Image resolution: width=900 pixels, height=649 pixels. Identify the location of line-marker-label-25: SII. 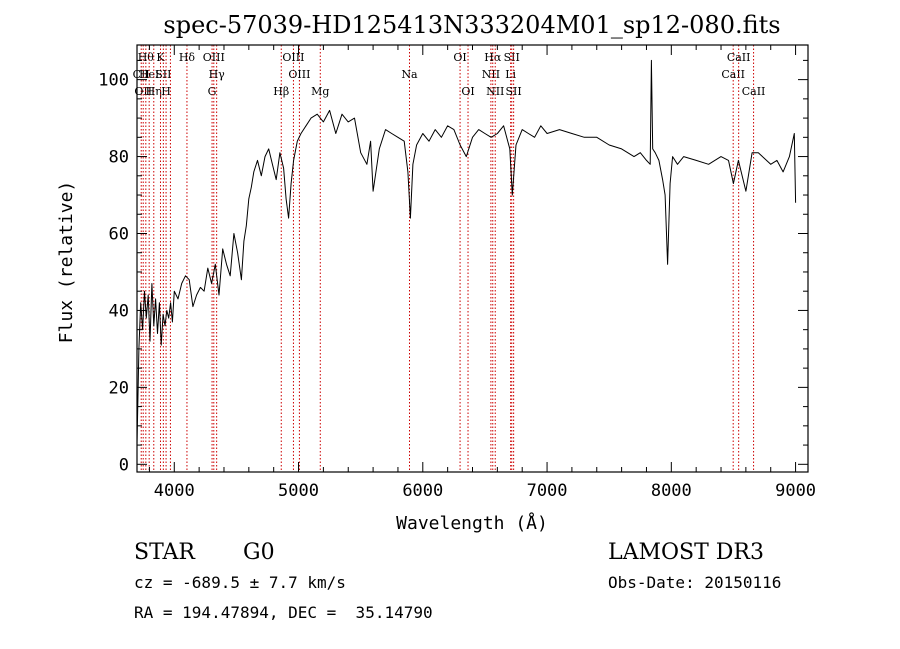
(514, 91).